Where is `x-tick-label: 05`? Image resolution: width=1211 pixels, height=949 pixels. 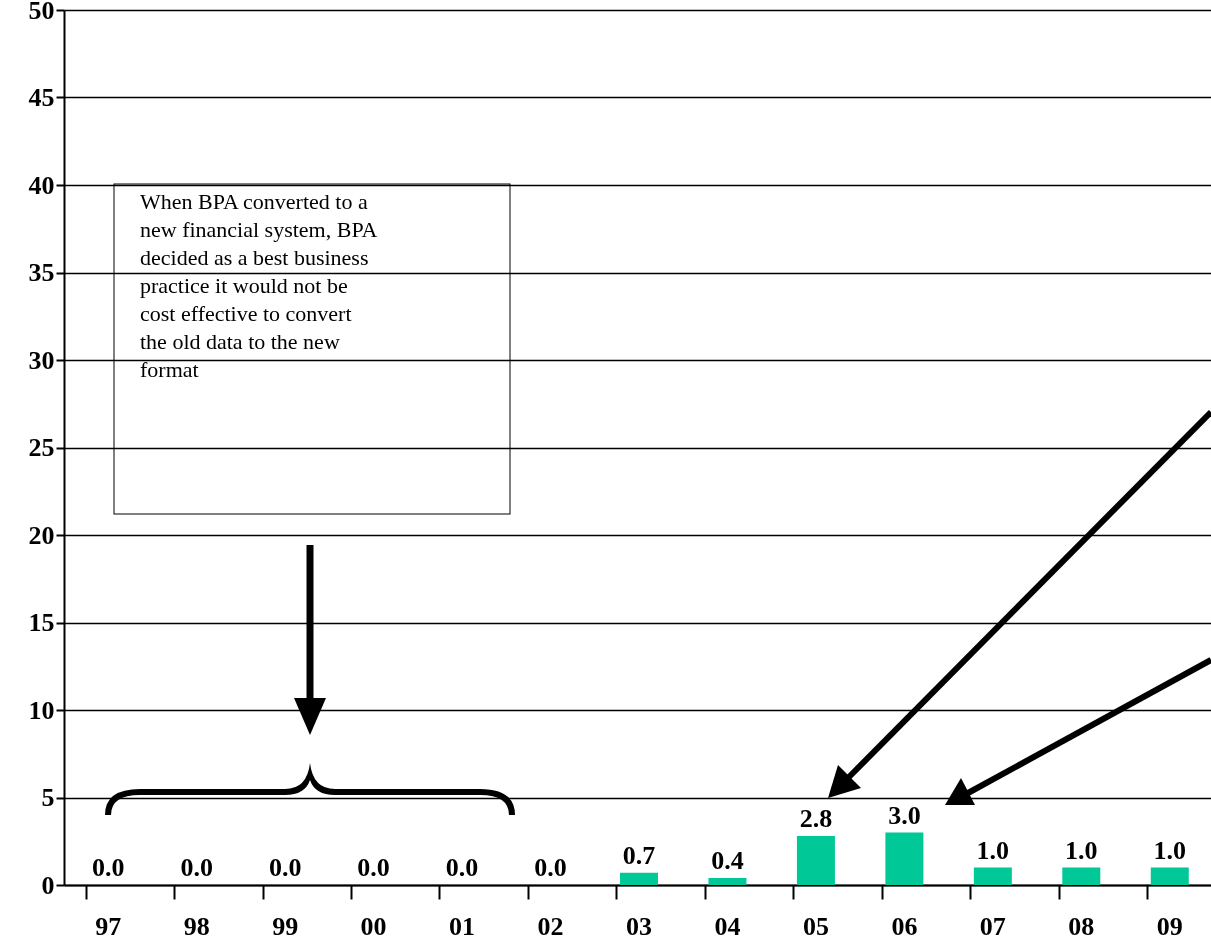 x-tick-label: 05 is located at coordinates (815, 926).